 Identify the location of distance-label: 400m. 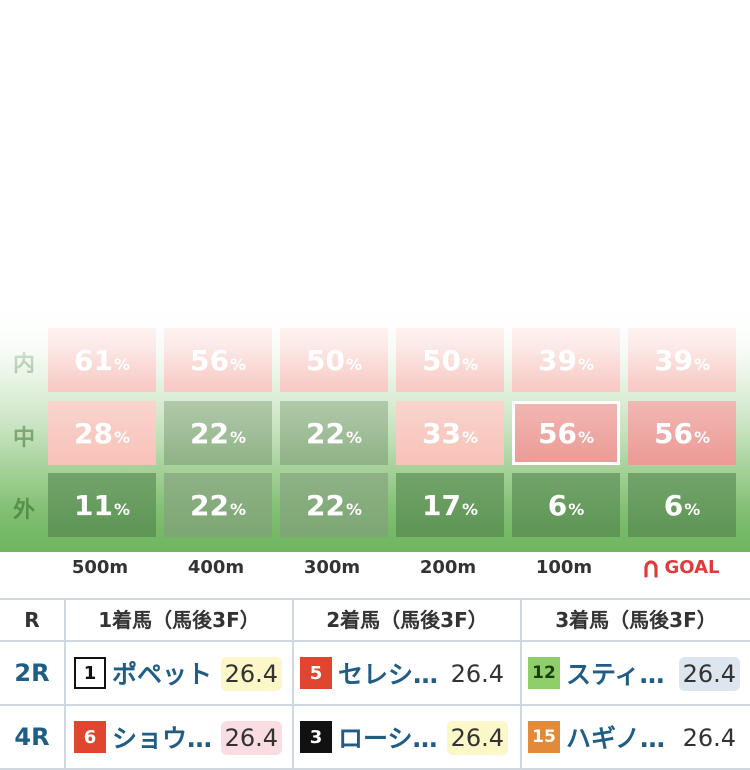
(216, 568).